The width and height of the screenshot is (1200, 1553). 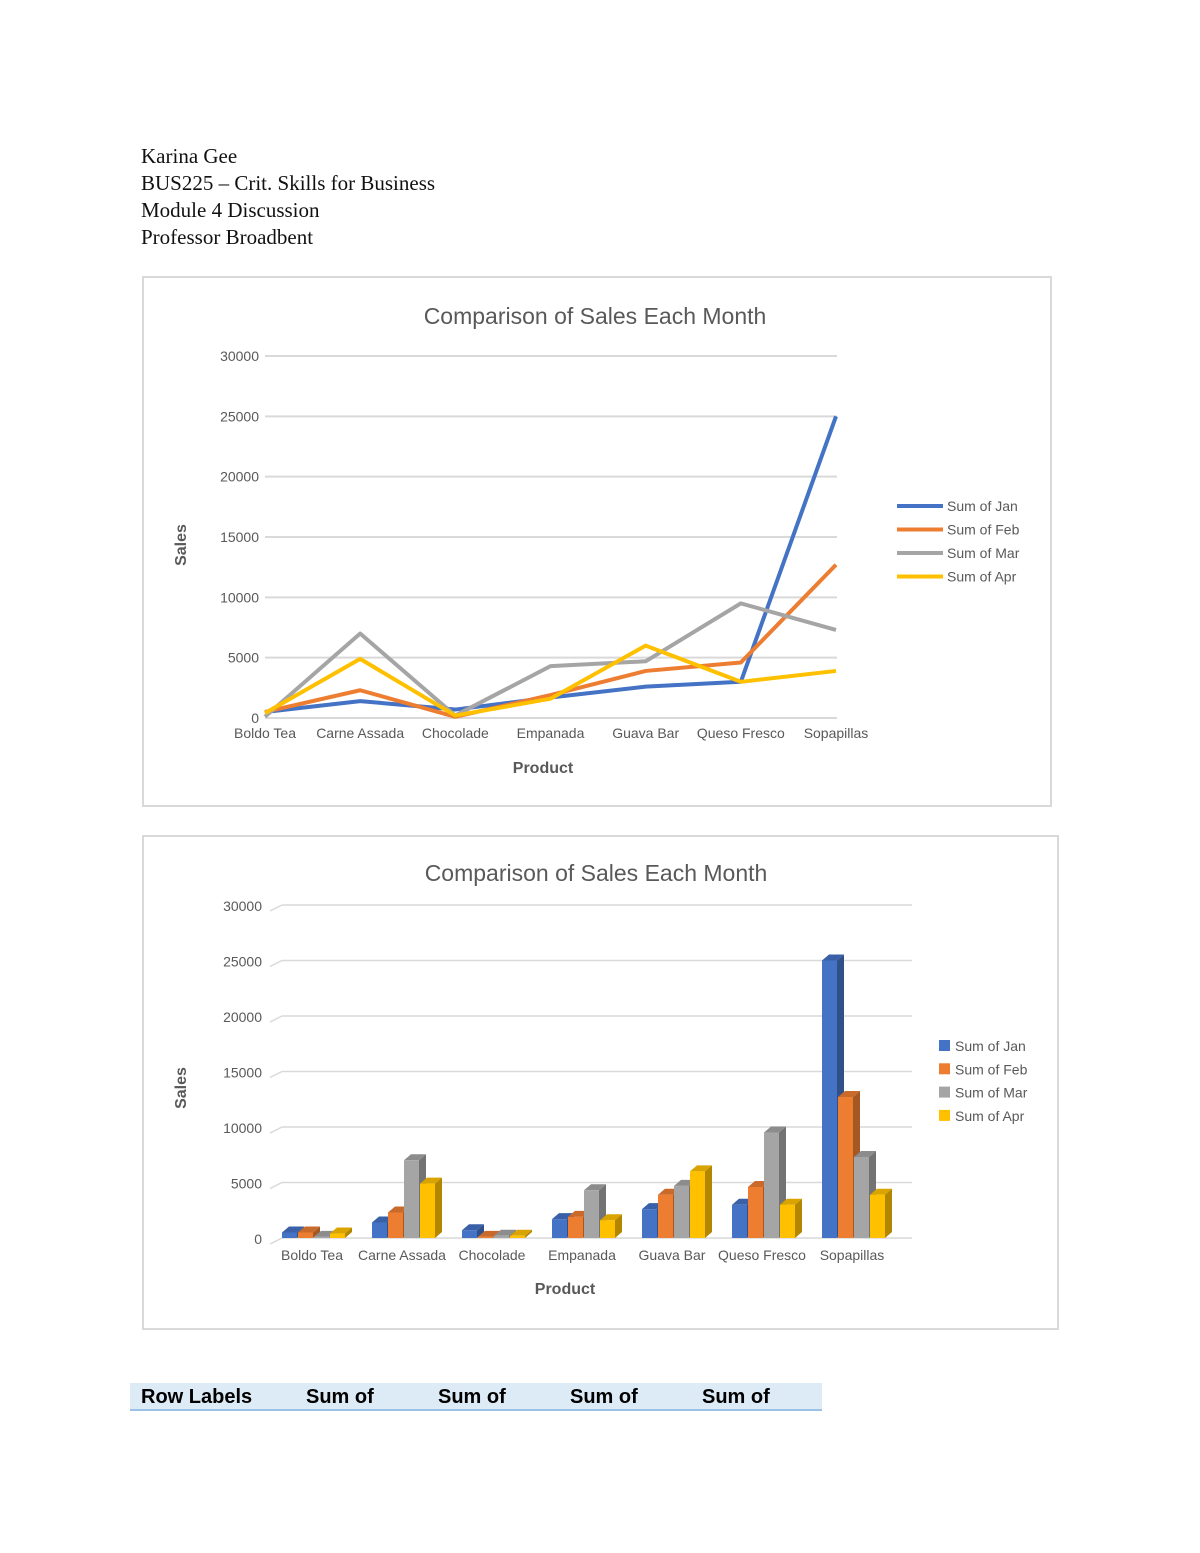 What do you see at coordinates (181, 545) in the screenshot?
I see `line-chart-ylabel: Sales` at bounding box center [181, 545].